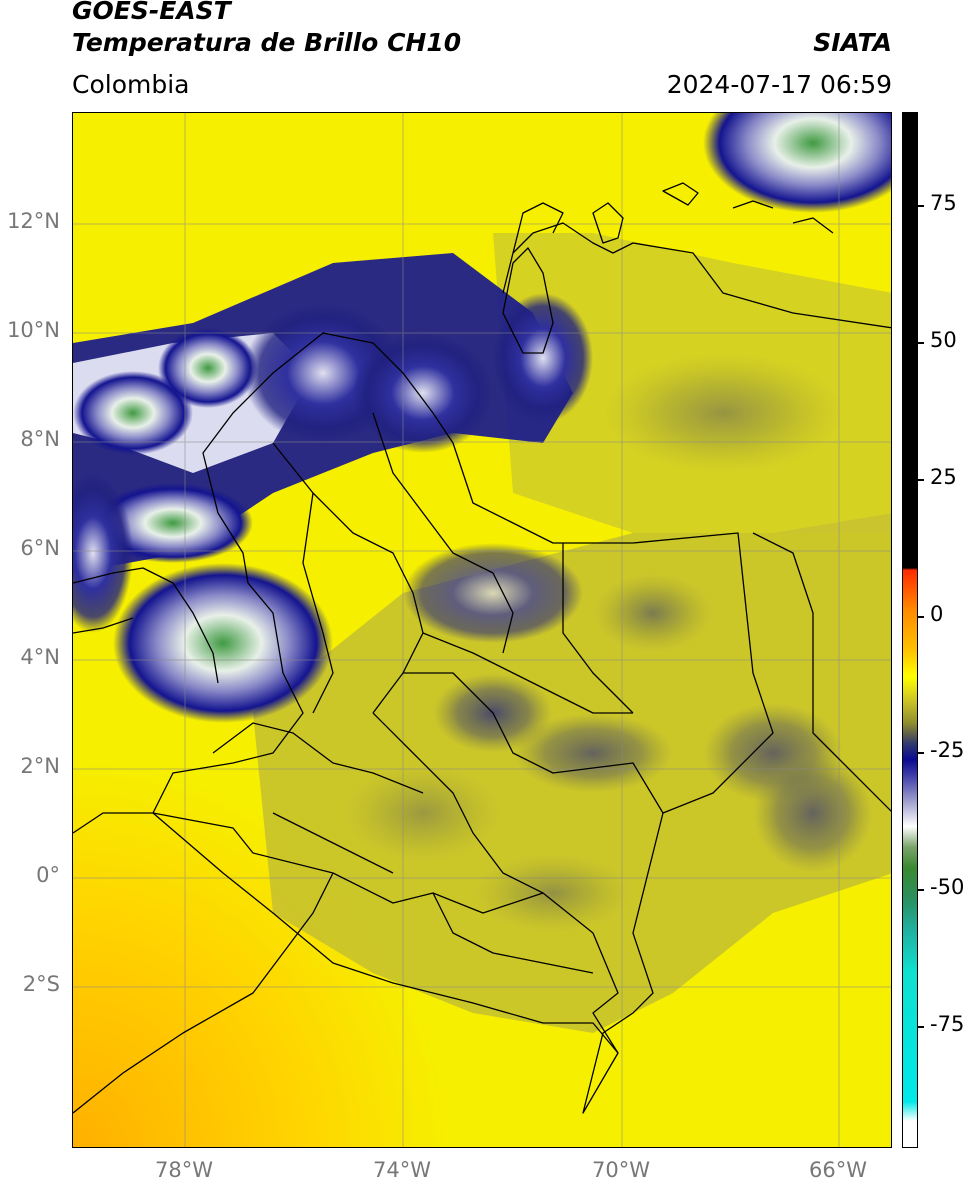 Image resolution: width=966 pixels, height=1190 pixels. Describe the element at coordinates (937, 614) in the screenshot. I see `colorbar-label: 0` at that location.